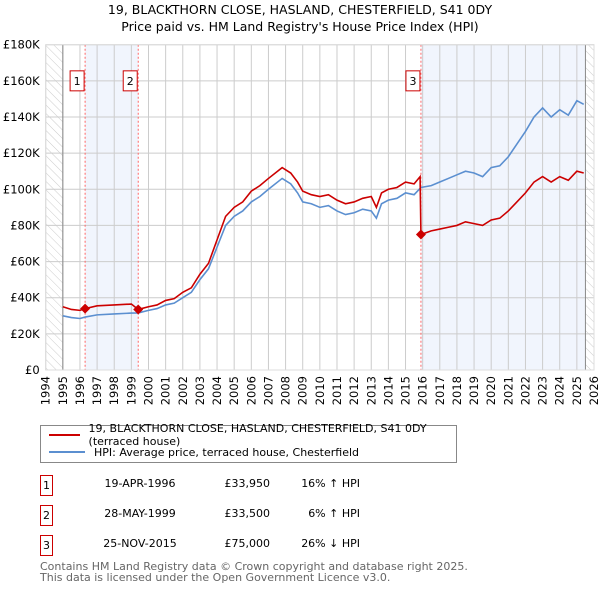  What do you see at coordinates (25, 225) in the screenshot?
I see `y-tick-label: £80K` at bounding box center [25, 225].